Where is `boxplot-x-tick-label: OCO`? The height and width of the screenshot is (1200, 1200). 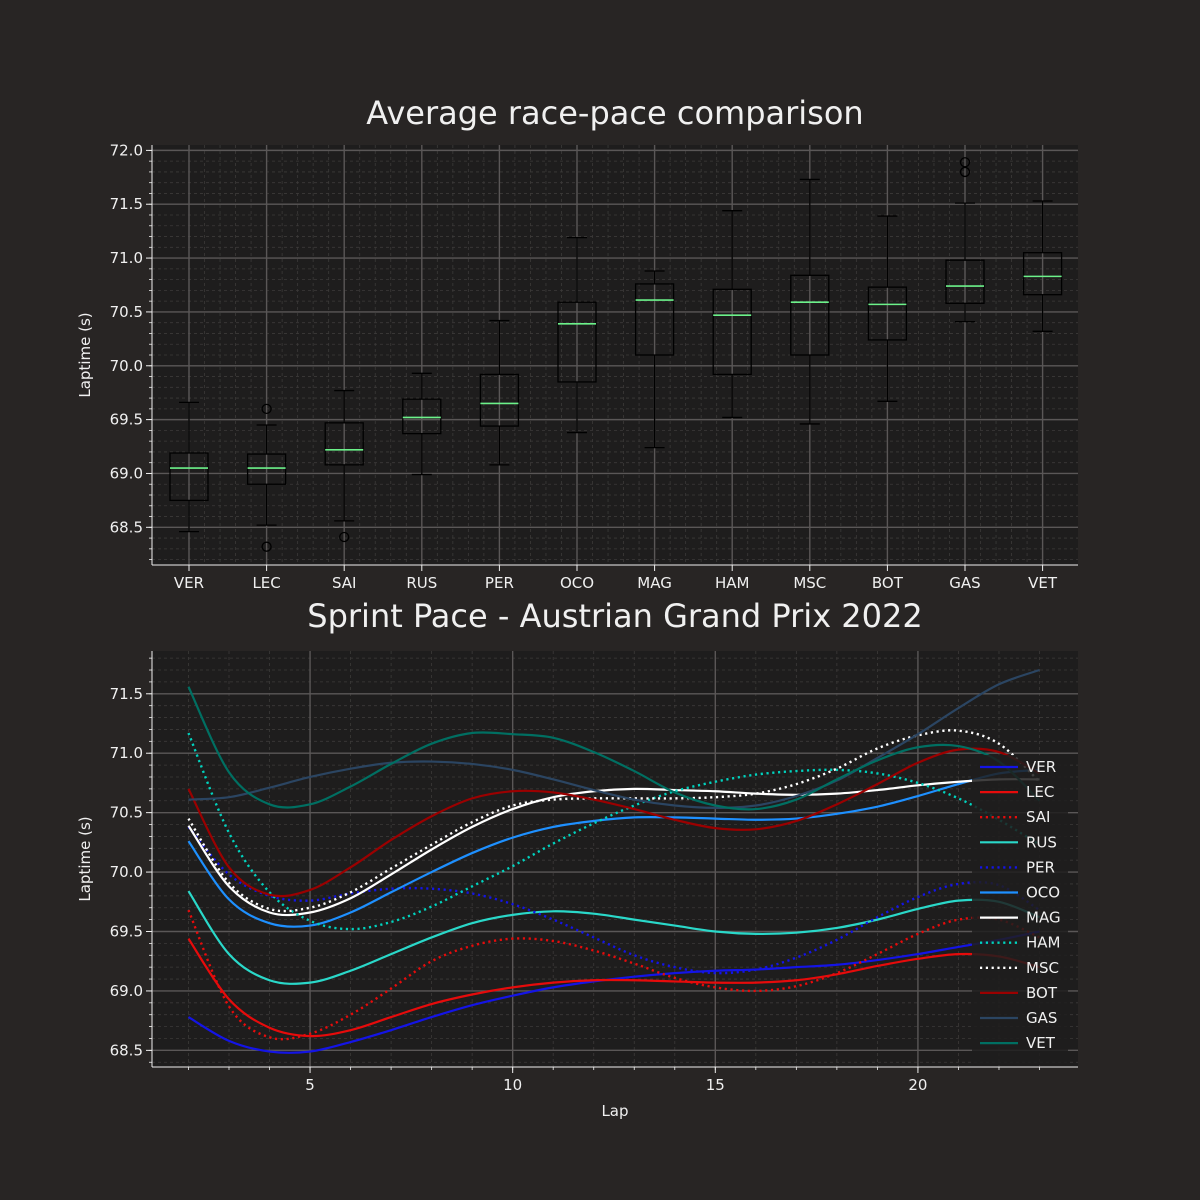
boxplot-x-tick-label: OCO is located at coordinates (577, 583).